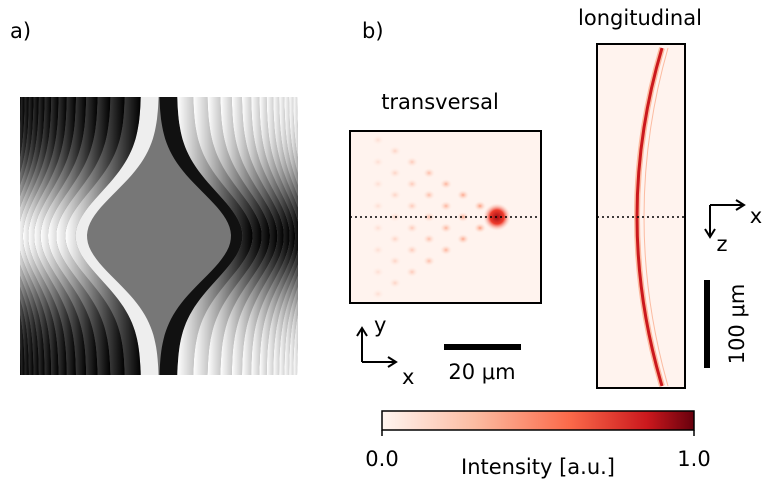  What do you see at coordinates (721, 244) in the screenshot?
I see `axis-label: z` at bounding box center [721, 244].